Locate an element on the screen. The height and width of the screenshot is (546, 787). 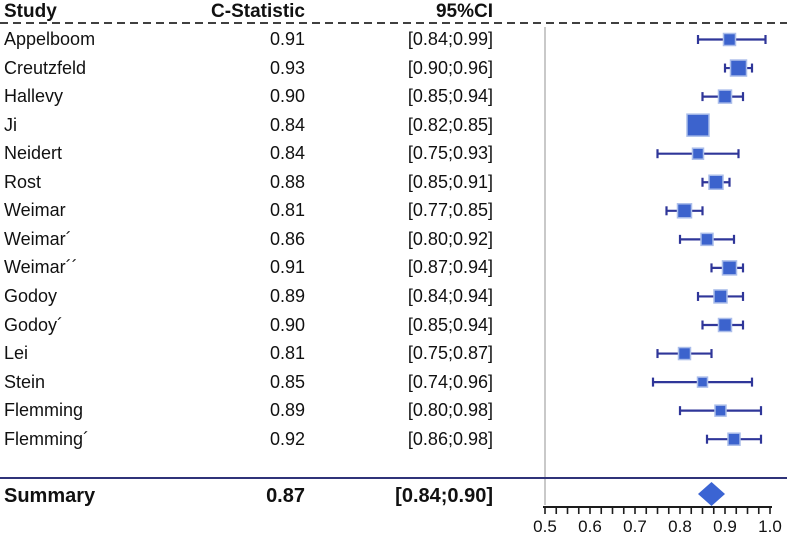
ci-value: [0.80;0.92] is located at coordinates (450, 238).